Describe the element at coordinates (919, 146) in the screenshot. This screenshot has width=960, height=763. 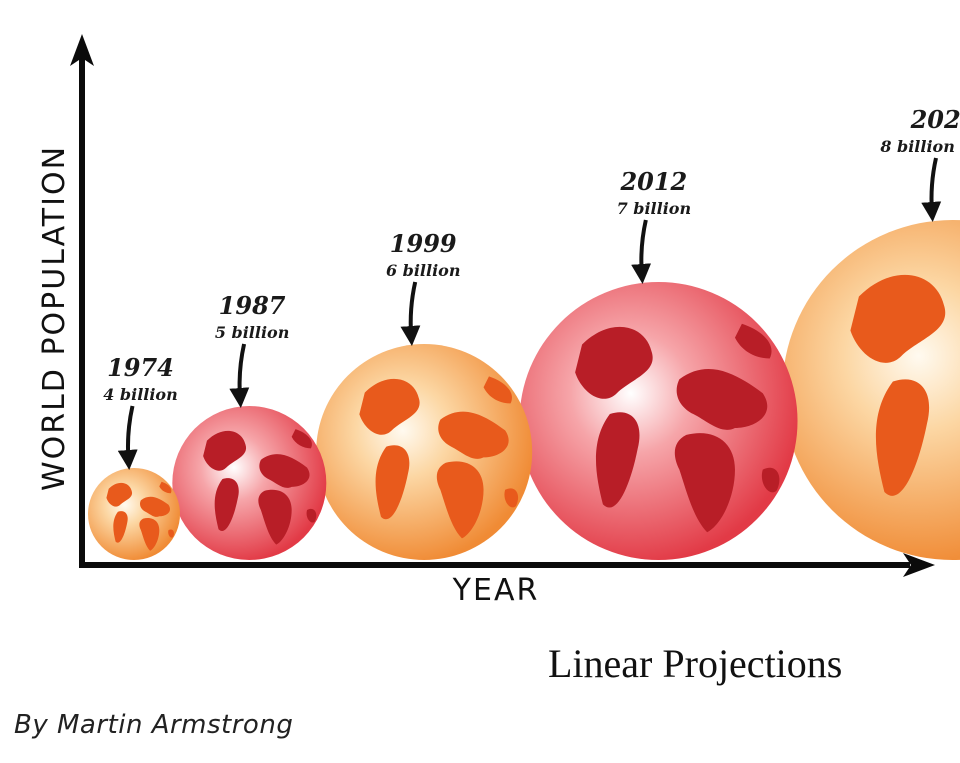
I see `value-label-2027: 8 billion (est.)` at that location.